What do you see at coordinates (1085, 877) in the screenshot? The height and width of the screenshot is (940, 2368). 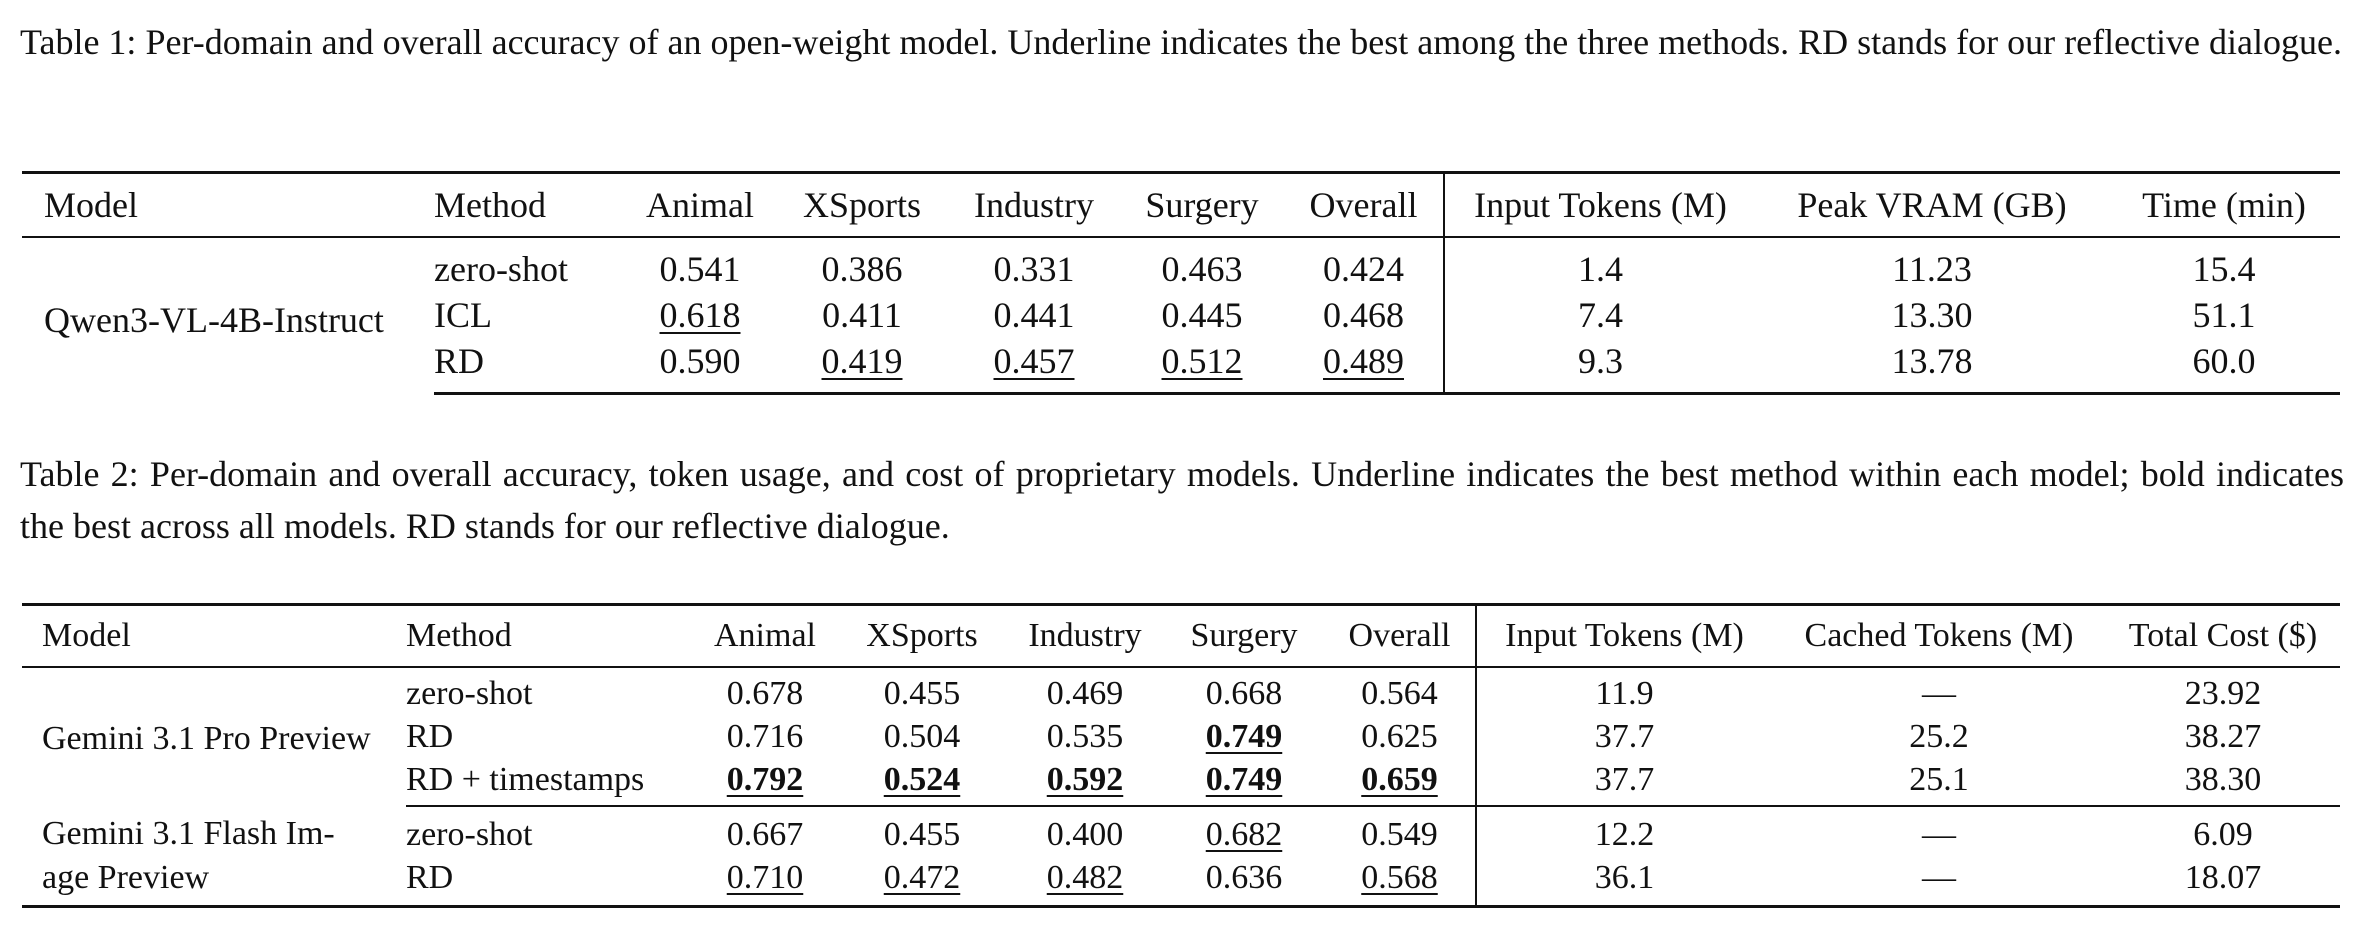 I see `industry-cell: 0.482` at bounding box center [1085, 877].